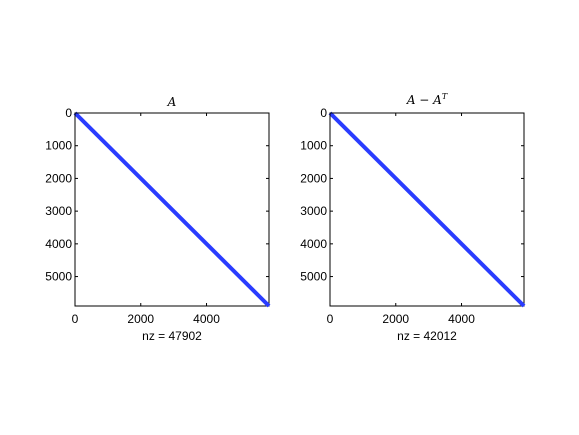 This screenshot has height=435, width=579. What do you see at coordinates (461, 319) in the screenshot?
I see `panel-a-minus-at-xtick-label: 4000` at bounding box center [461, 319].